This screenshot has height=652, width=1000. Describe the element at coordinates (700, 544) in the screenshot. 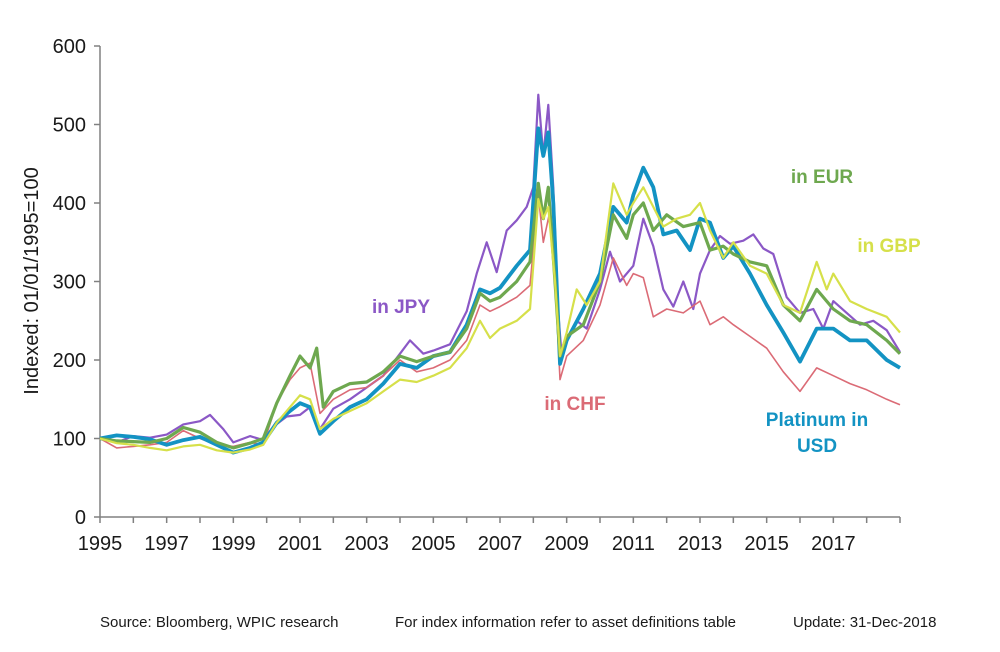

I see `x-tick-label: 2013` at that location.